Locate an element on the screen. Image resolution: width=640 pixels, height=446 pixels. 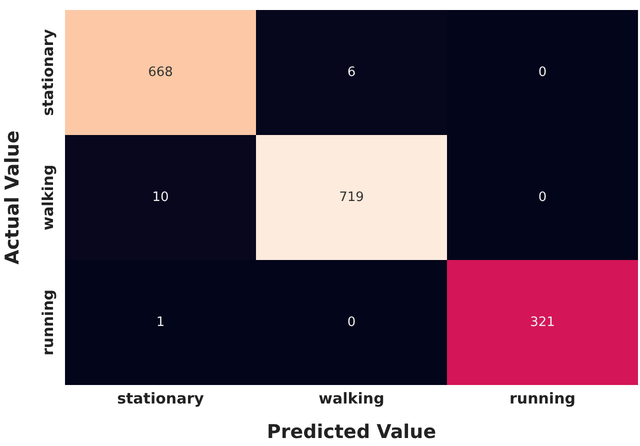
data-label: 321 is located at coordinates (542, 322).